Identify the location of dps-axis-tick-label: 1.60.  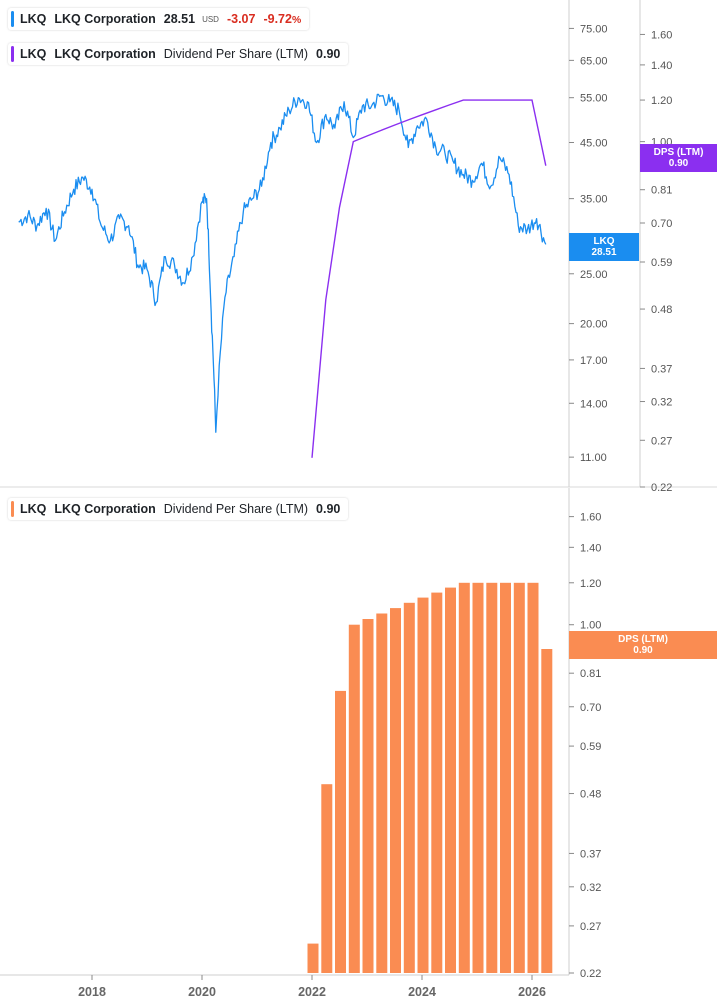
(661, 35).